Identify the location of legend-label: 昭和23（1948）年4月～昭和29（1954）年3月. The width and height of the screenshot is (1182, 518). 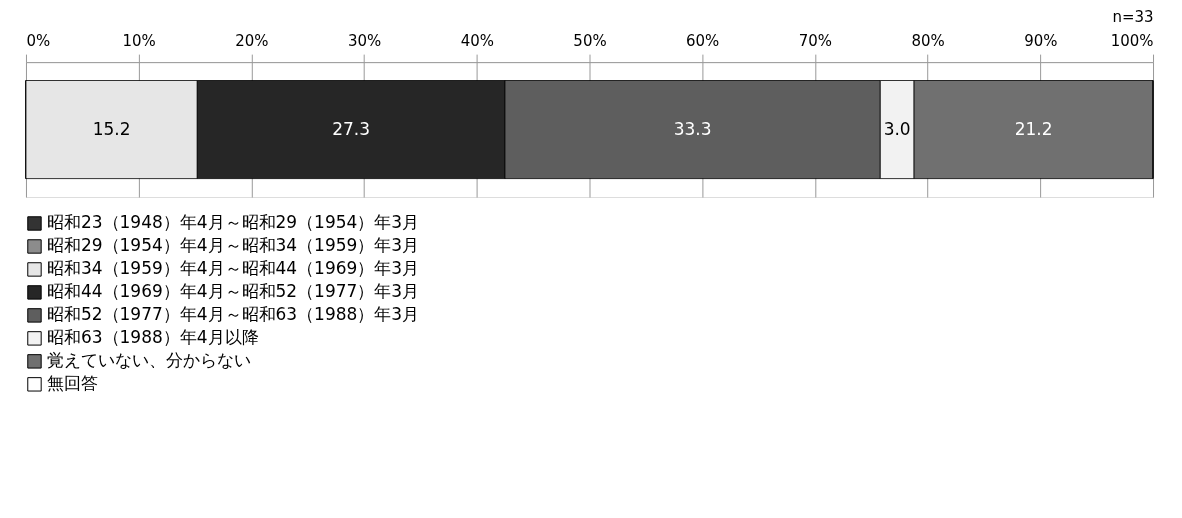
(233, 222).